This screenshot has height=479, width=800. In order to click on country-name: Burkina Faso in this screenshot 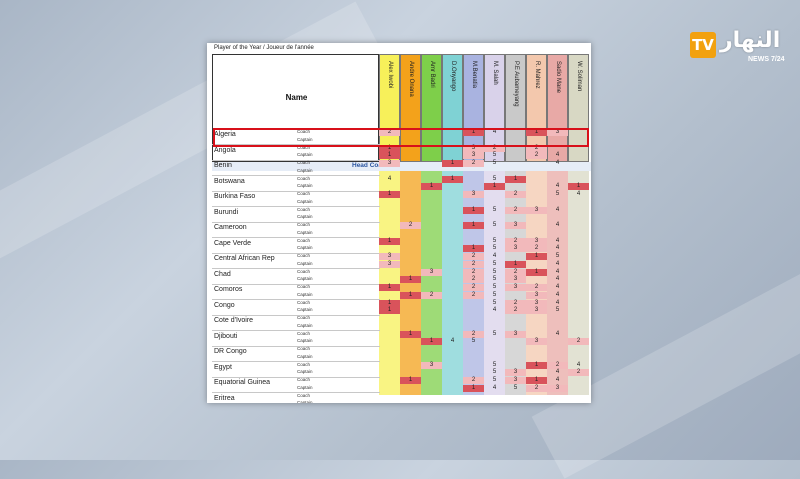, I will do `click(235, 196)`.